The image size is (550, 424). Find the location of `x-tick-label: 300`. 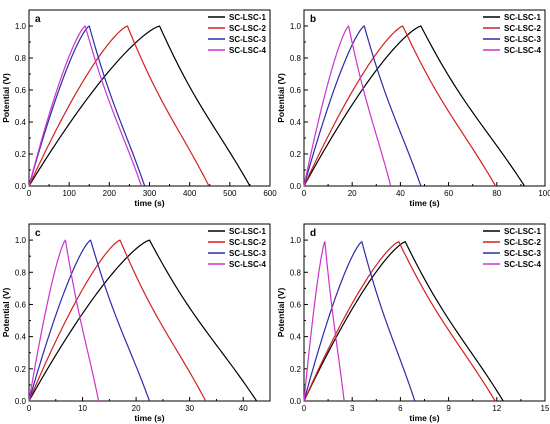

x-tick-label: 300 is located at coordinates (150, 193).